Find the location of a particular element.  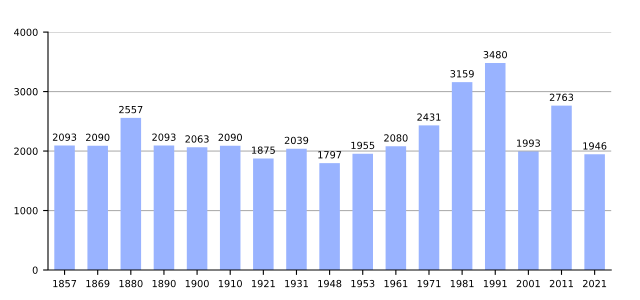

data-label: 1993 is located at coordinates (528, 143).